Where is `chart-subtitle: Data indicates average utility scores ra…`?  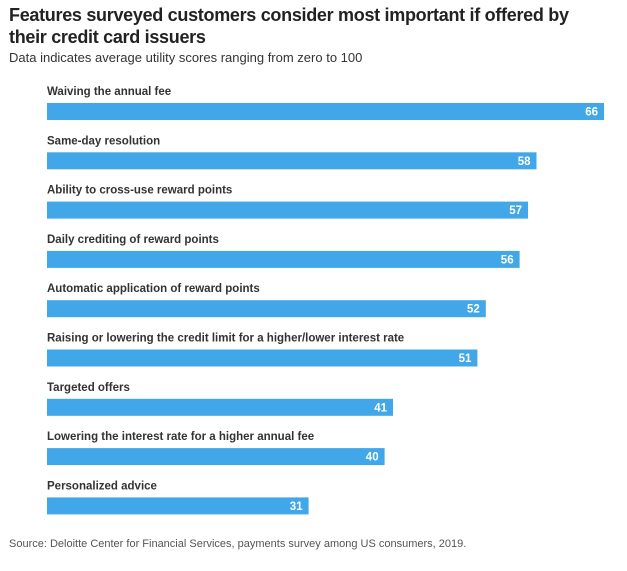 chart-subtitle: Data indicates average utility scores ra… is located at coordinates (186, 57).